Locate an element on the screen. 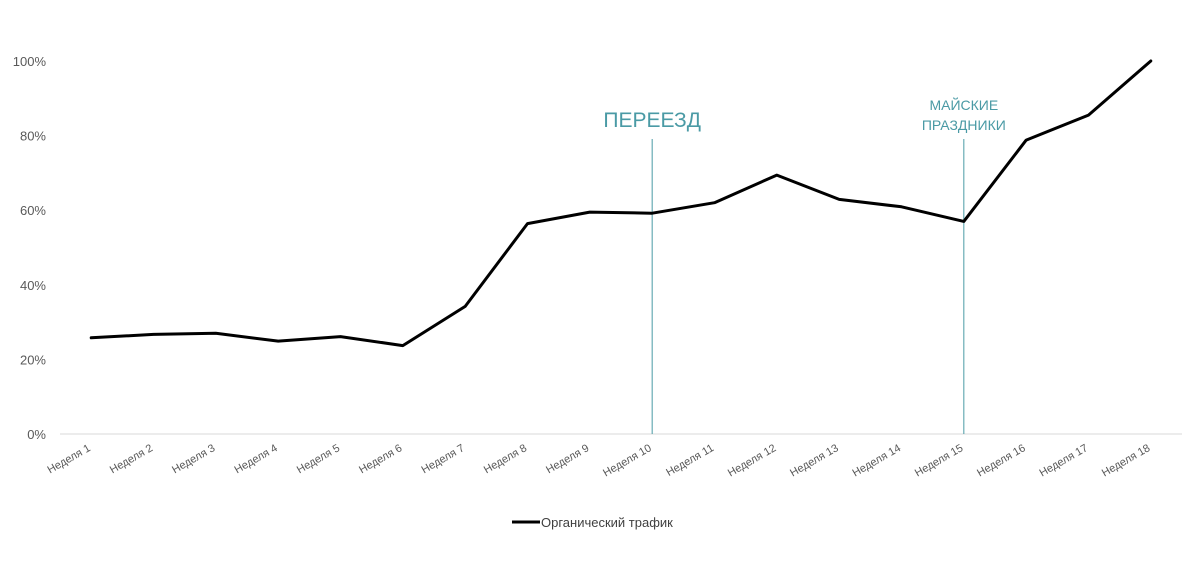  y-tick-label: 100% is located at coordinates (30, 61).